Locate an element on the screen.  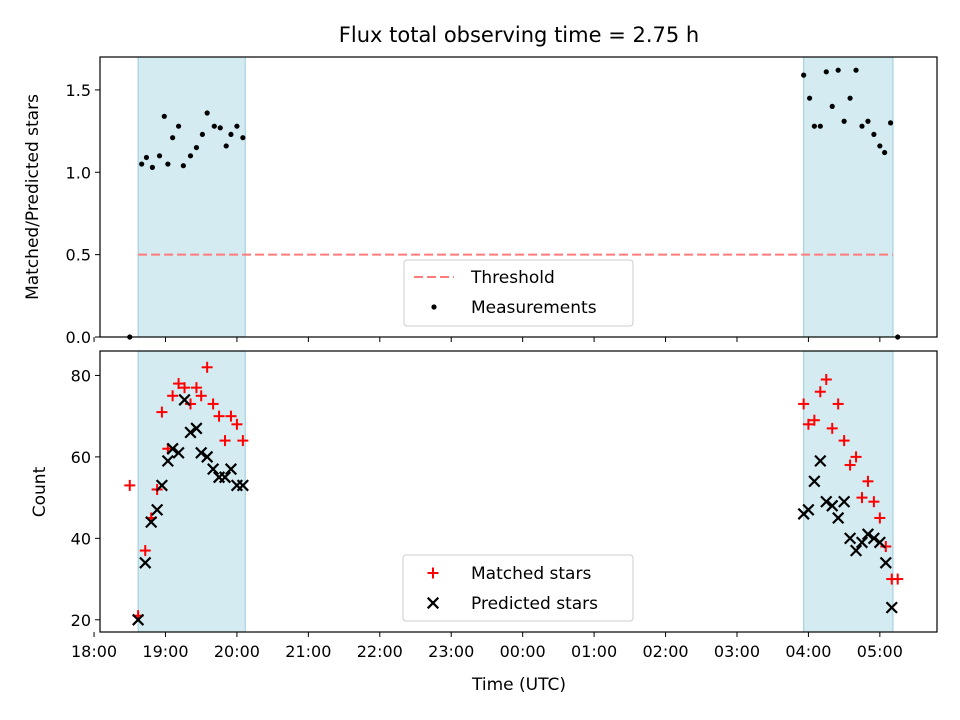
ratio-x-ticks is located at coordinates (487, 339).